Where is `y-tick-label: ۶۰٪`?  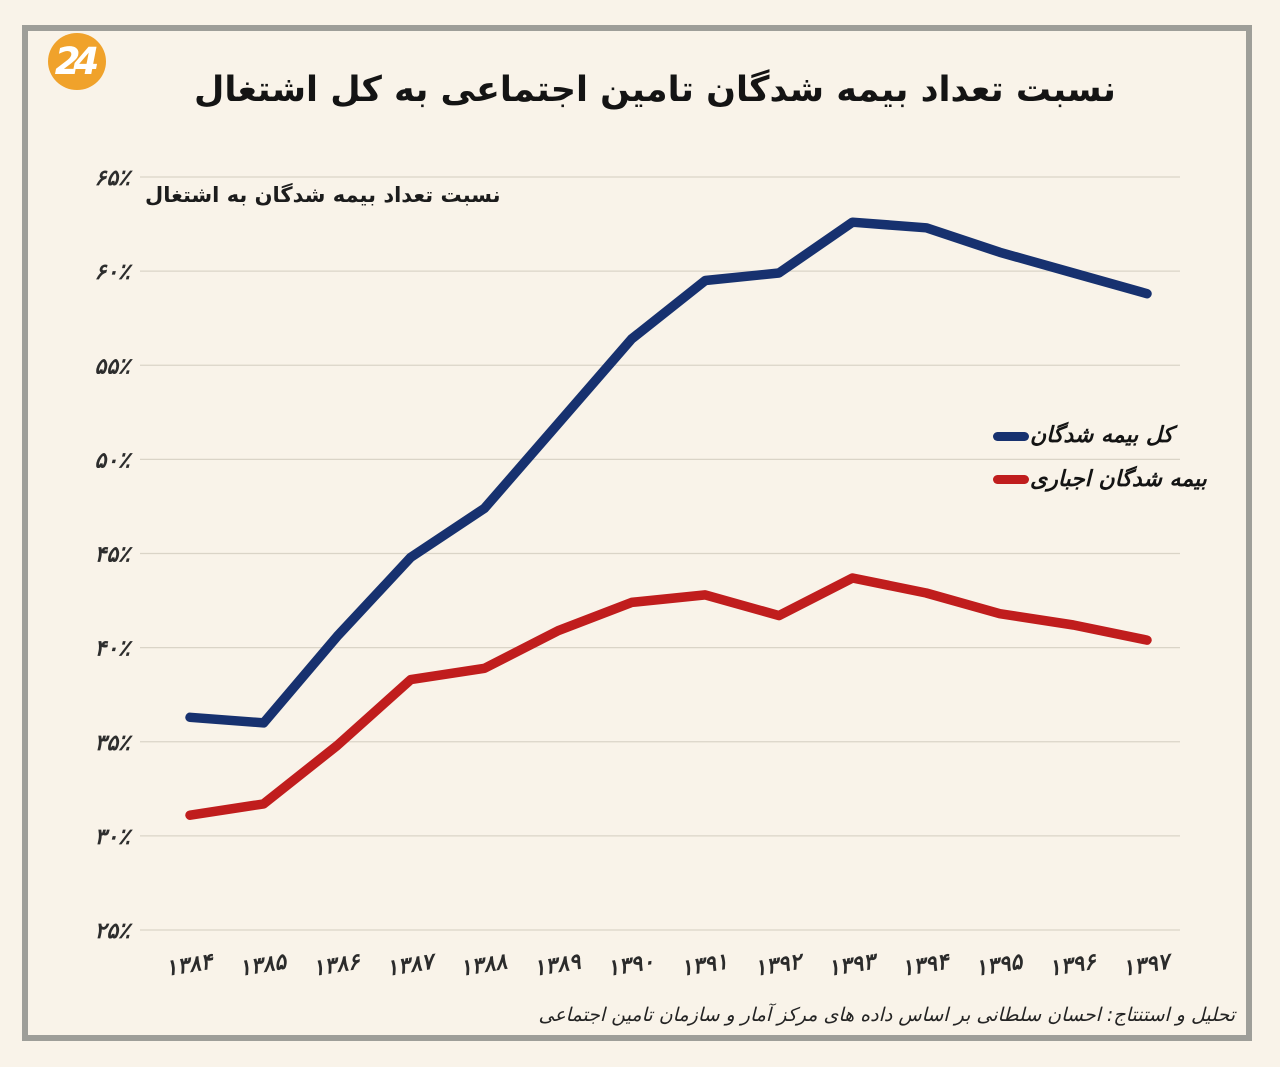
y-tick-label: ۶۰٪ is located at coordinates (114, 272).